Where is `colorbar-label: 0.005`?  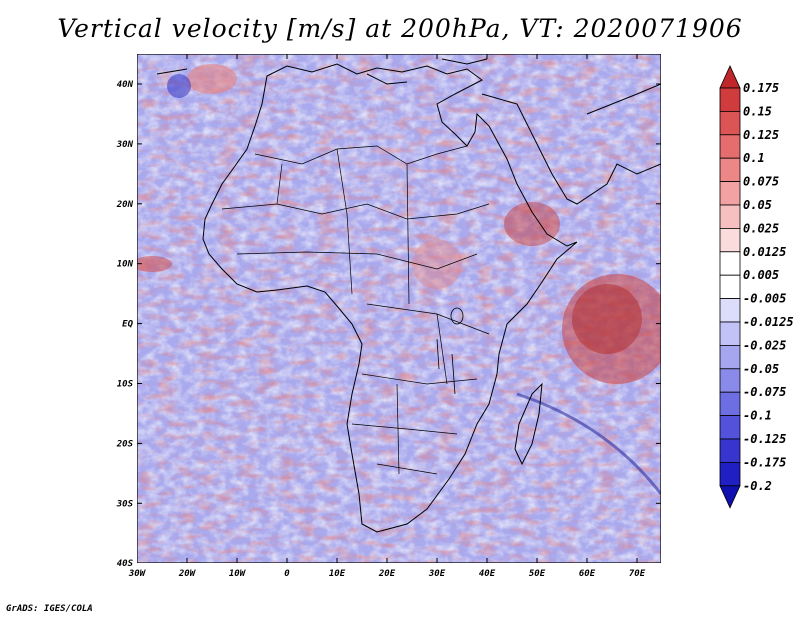 colorbar-label: 0.005 is located at coordinates (761, 275).